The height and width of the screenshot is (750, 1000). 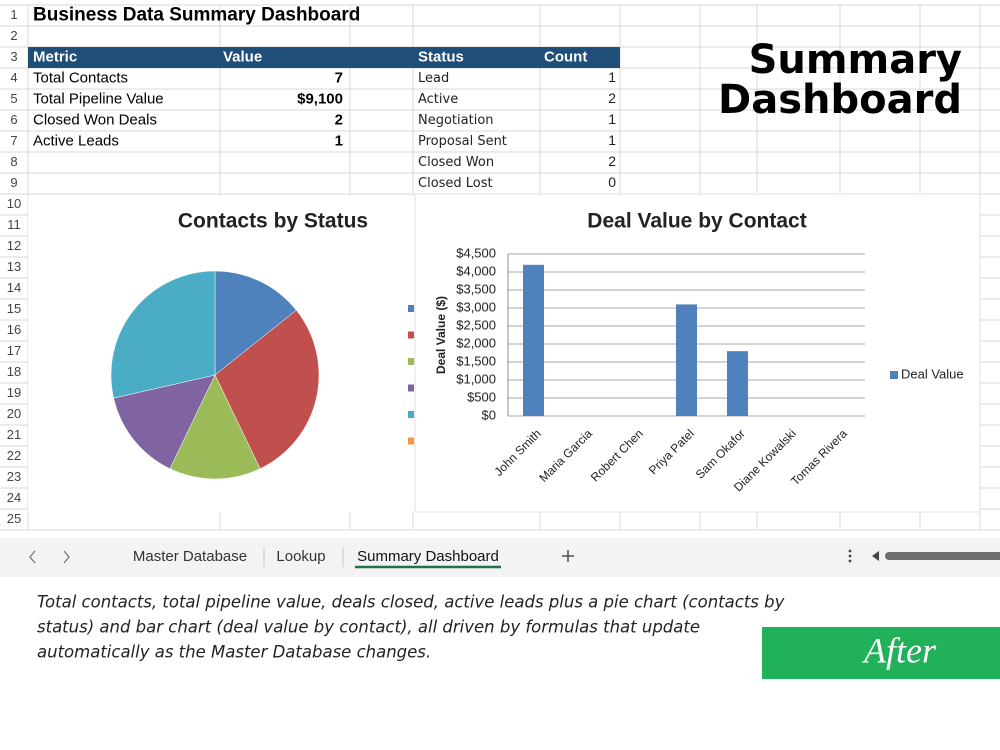 I want to click on row-number: 23, so click(x=14, y=476).